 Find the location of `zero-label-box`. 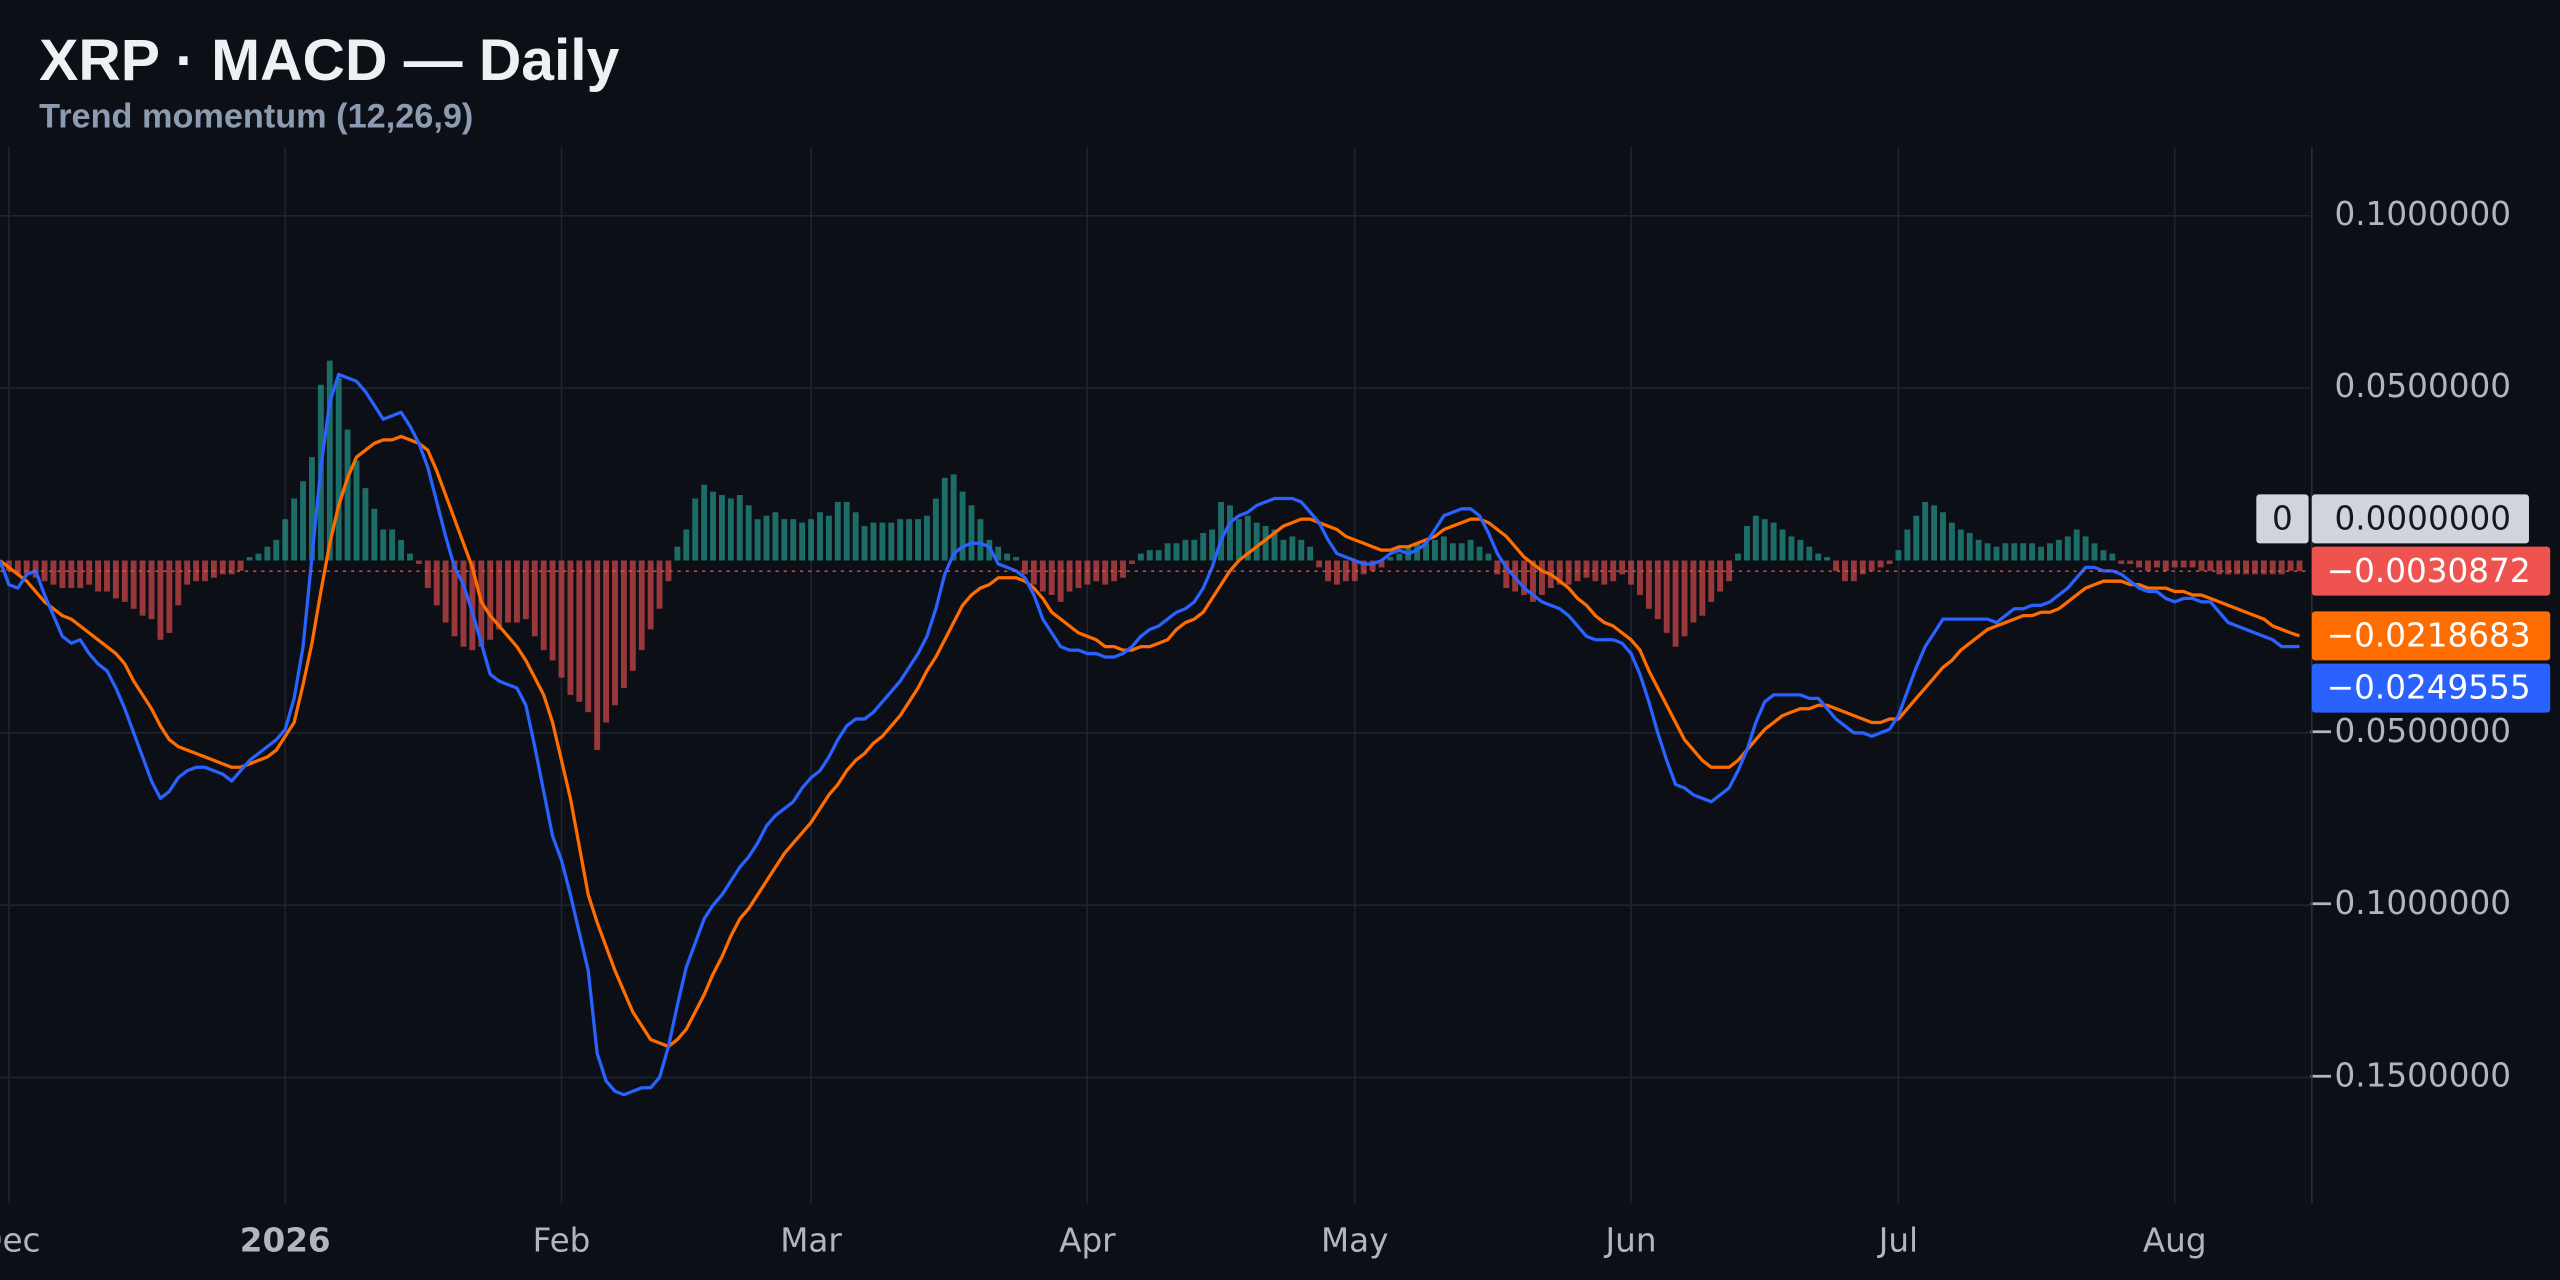

zero-label-box is located at coordinates (2420, 519).